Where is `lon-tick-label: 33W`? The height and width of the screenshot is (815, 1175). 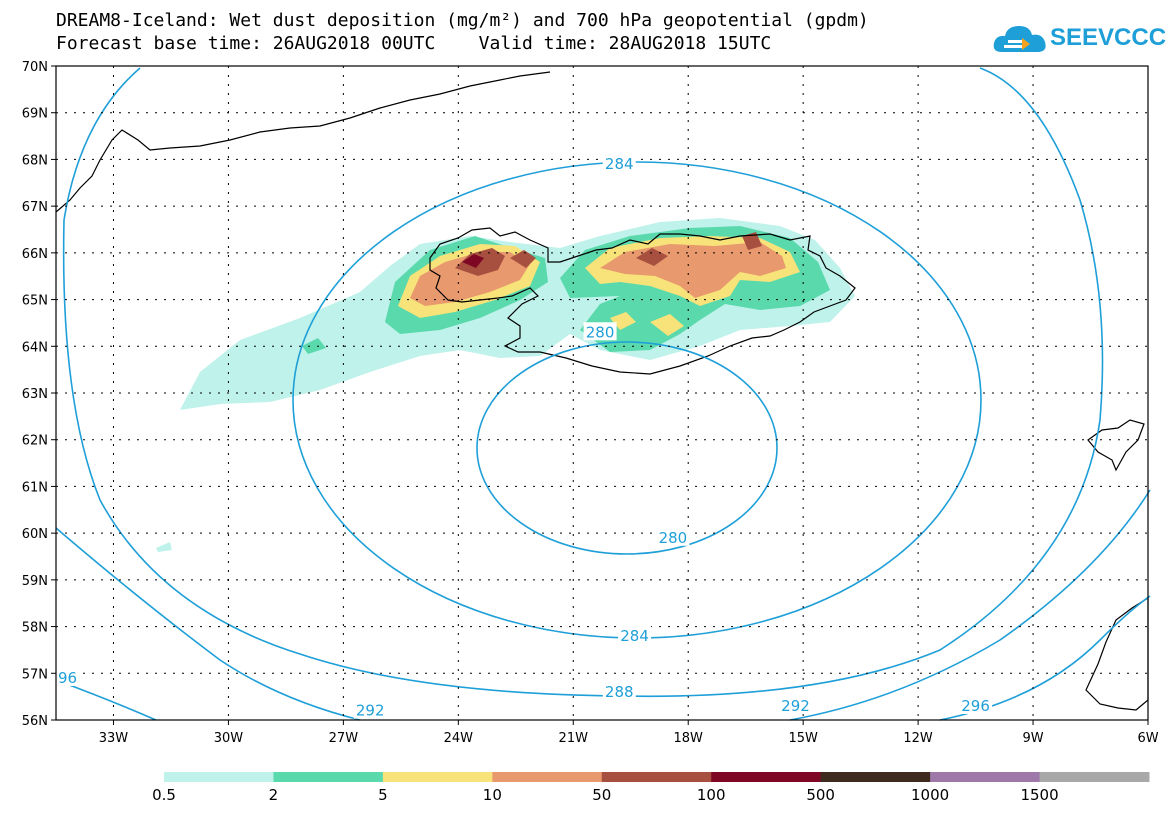
lon-tick-label: 33W is located at coordinates (114, 738).